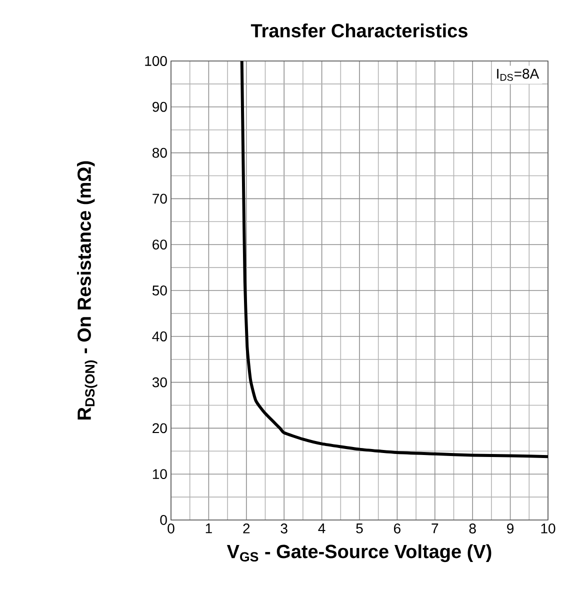  I want to click on x-tick-label: 2, so click(246, 529).